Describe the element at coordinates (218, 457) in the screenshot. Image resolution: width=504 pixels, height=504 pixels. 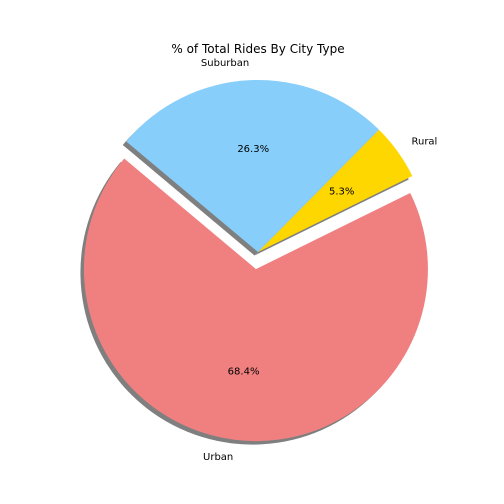
I see `slice-label-urban: Urban` at that location.